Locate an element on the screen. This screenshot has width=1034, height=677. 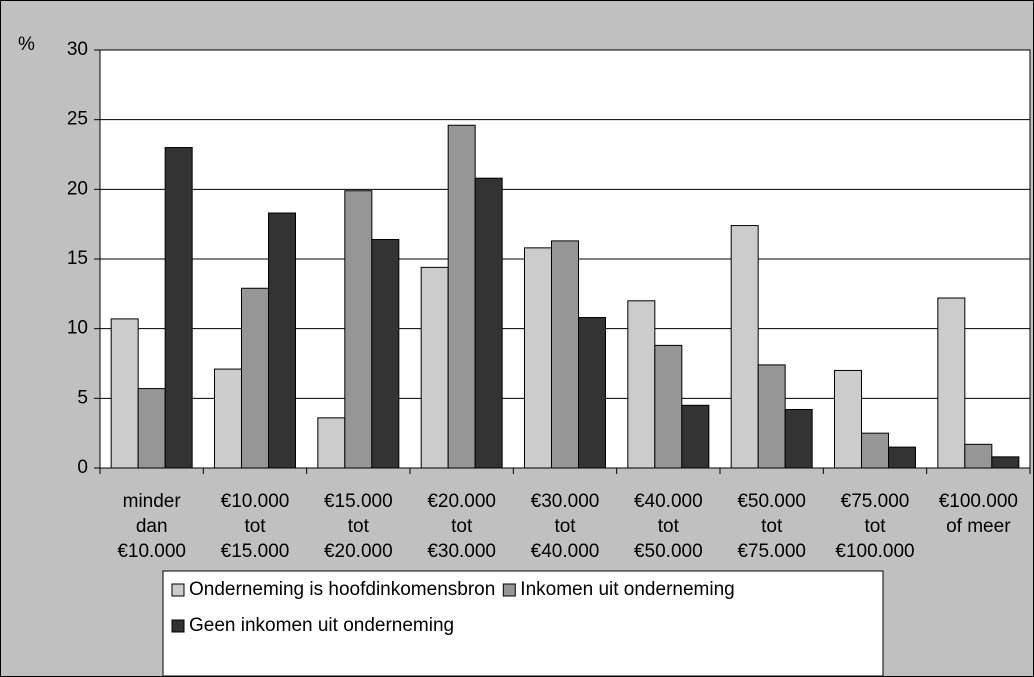
y-axis-label: % is located at coordinates (26, 44).